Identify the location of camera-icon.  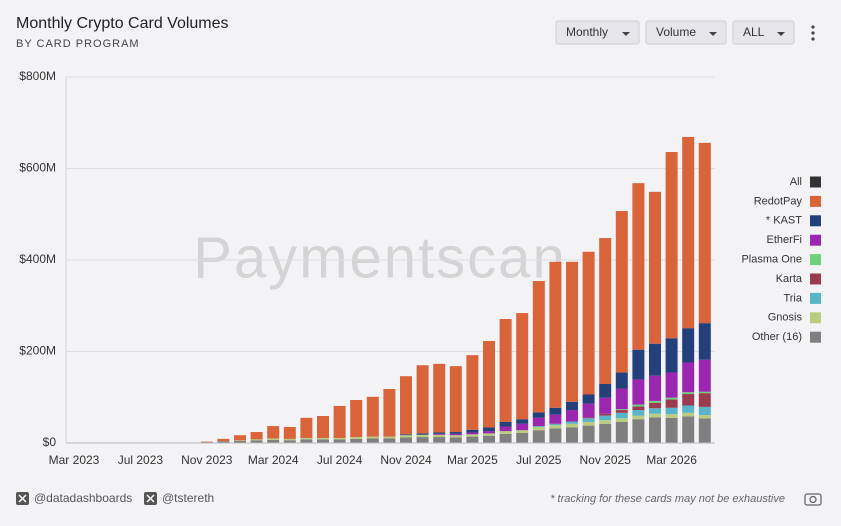
(813, 499).